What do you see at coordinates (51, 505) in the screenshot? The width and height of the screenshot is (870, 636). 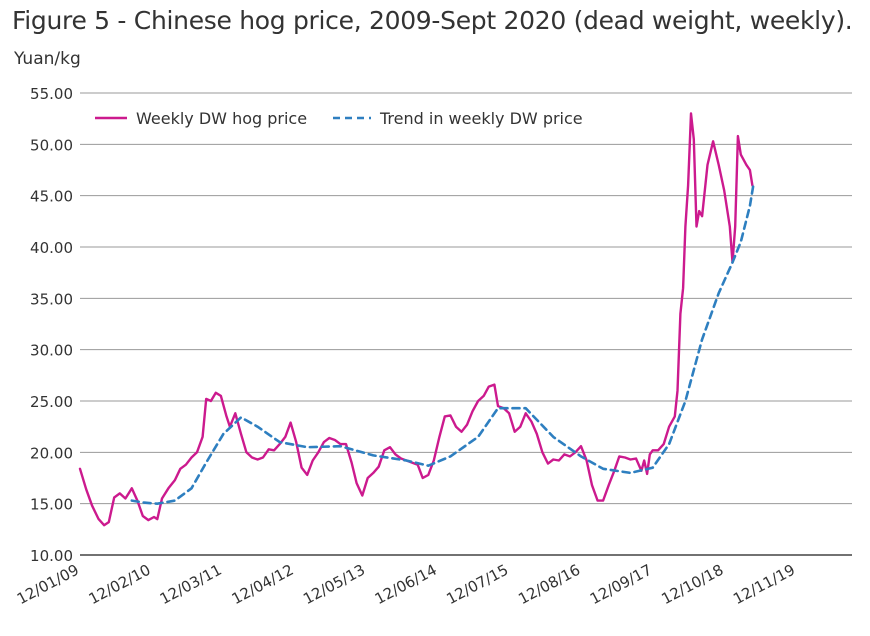 I see `y-tick-label: 15.00` at bounding box center [51, 505].